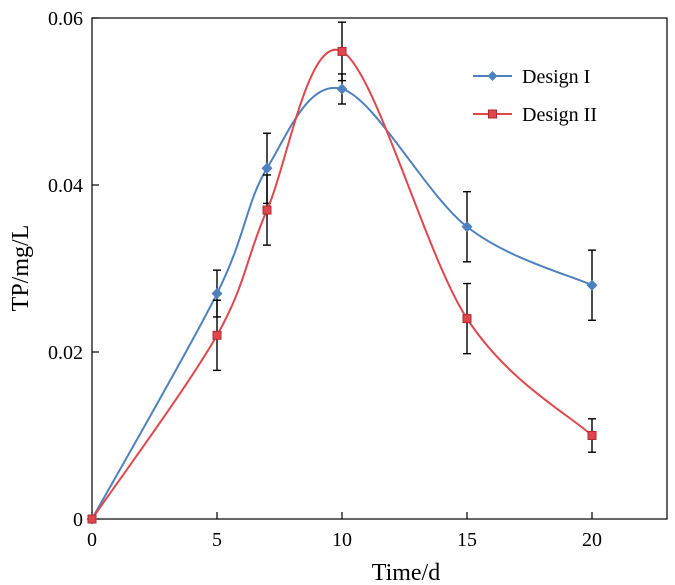 The image size is (675, 585). What do you see at coordinates (406, 572) in the screenshot?
I see `x-axis-title: Time/d` at bounding box center [406, 572].